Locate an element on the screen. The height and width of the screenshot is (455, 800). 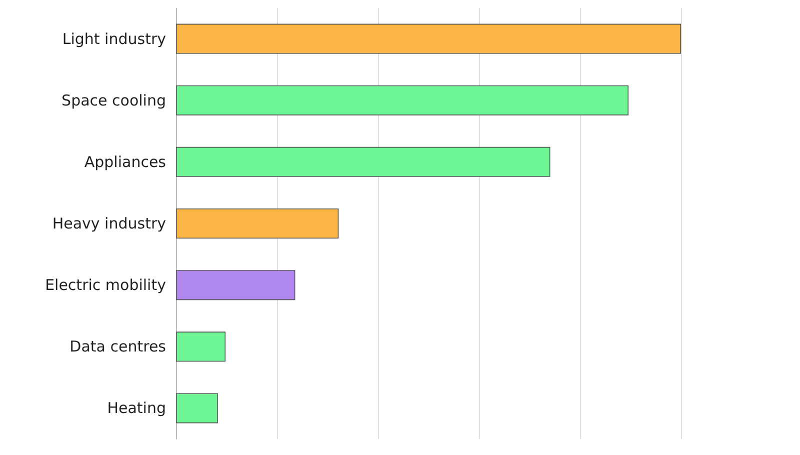
y-tick-label: Heating is located at coordinates (136, 408).